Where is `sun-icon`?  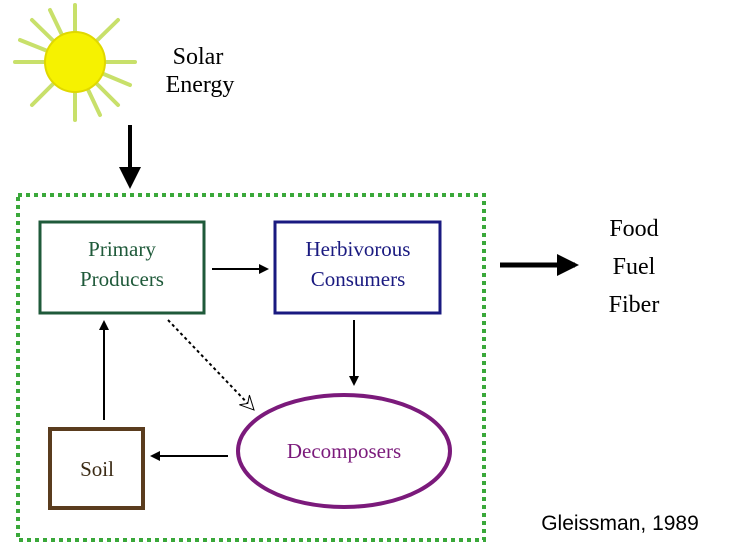 sun-icon is located at coordinates (75, 62).